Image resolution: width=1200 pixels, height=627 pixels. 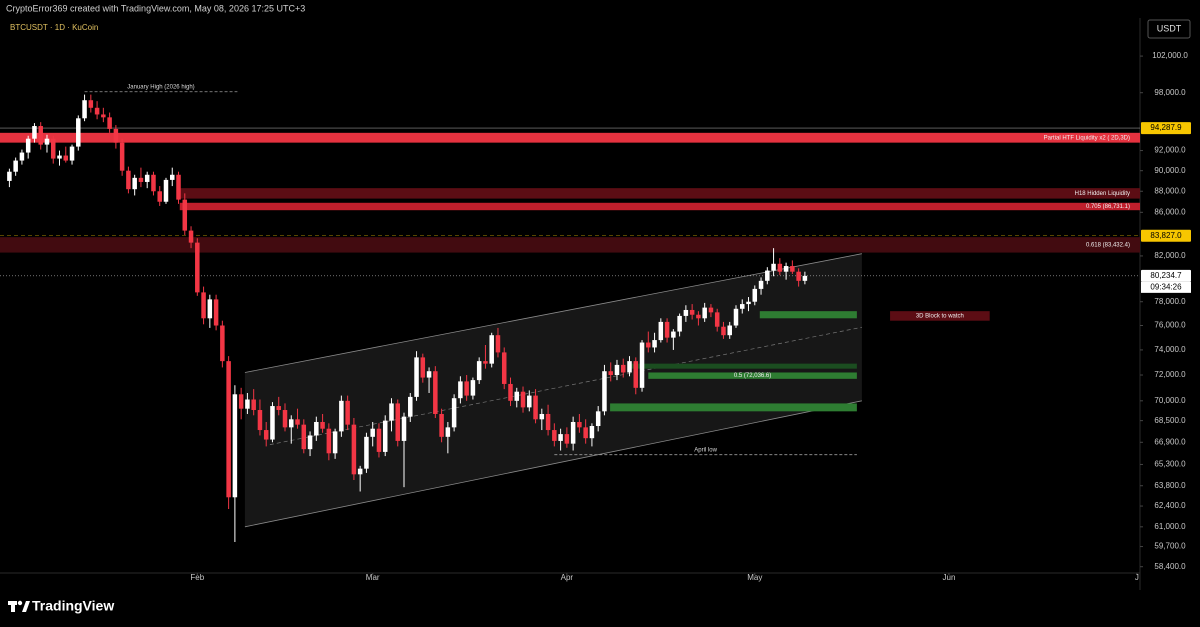 What do you see at coordinates (373, 577) in the screenshot?
I see `x-tick-label: Mar` at bounding box center [373, 577].